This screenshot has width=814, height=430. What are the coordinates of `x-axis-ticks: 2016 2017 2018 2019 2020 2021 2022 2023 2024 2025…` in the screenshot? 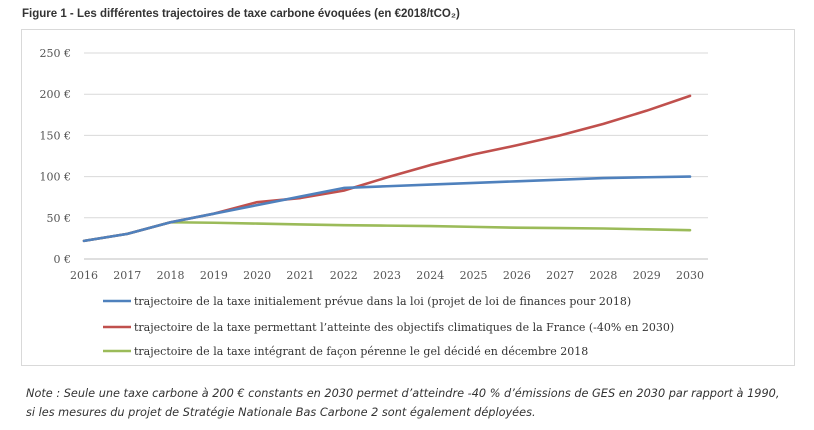 It's located at (387, 275).